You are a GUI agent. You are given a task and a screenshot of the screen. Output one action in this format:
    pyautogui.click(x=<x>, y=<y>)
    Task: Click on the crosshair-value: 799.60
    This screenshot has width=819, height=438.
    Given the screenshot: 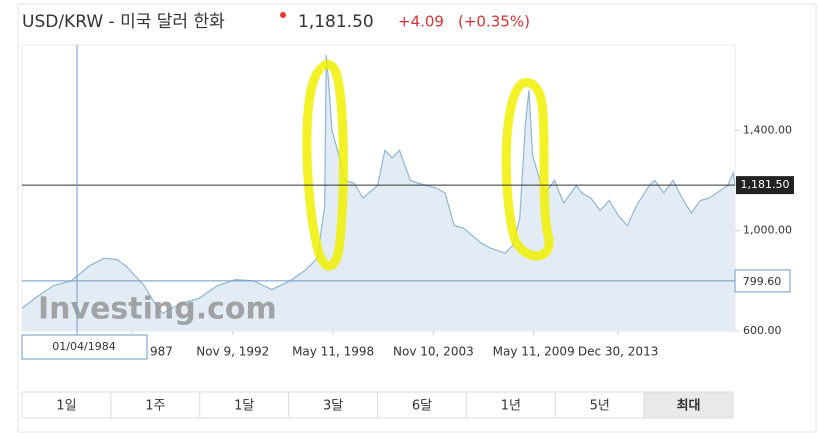 What is the action you would take?
    pyautogui.click(x=762, y=281)
    